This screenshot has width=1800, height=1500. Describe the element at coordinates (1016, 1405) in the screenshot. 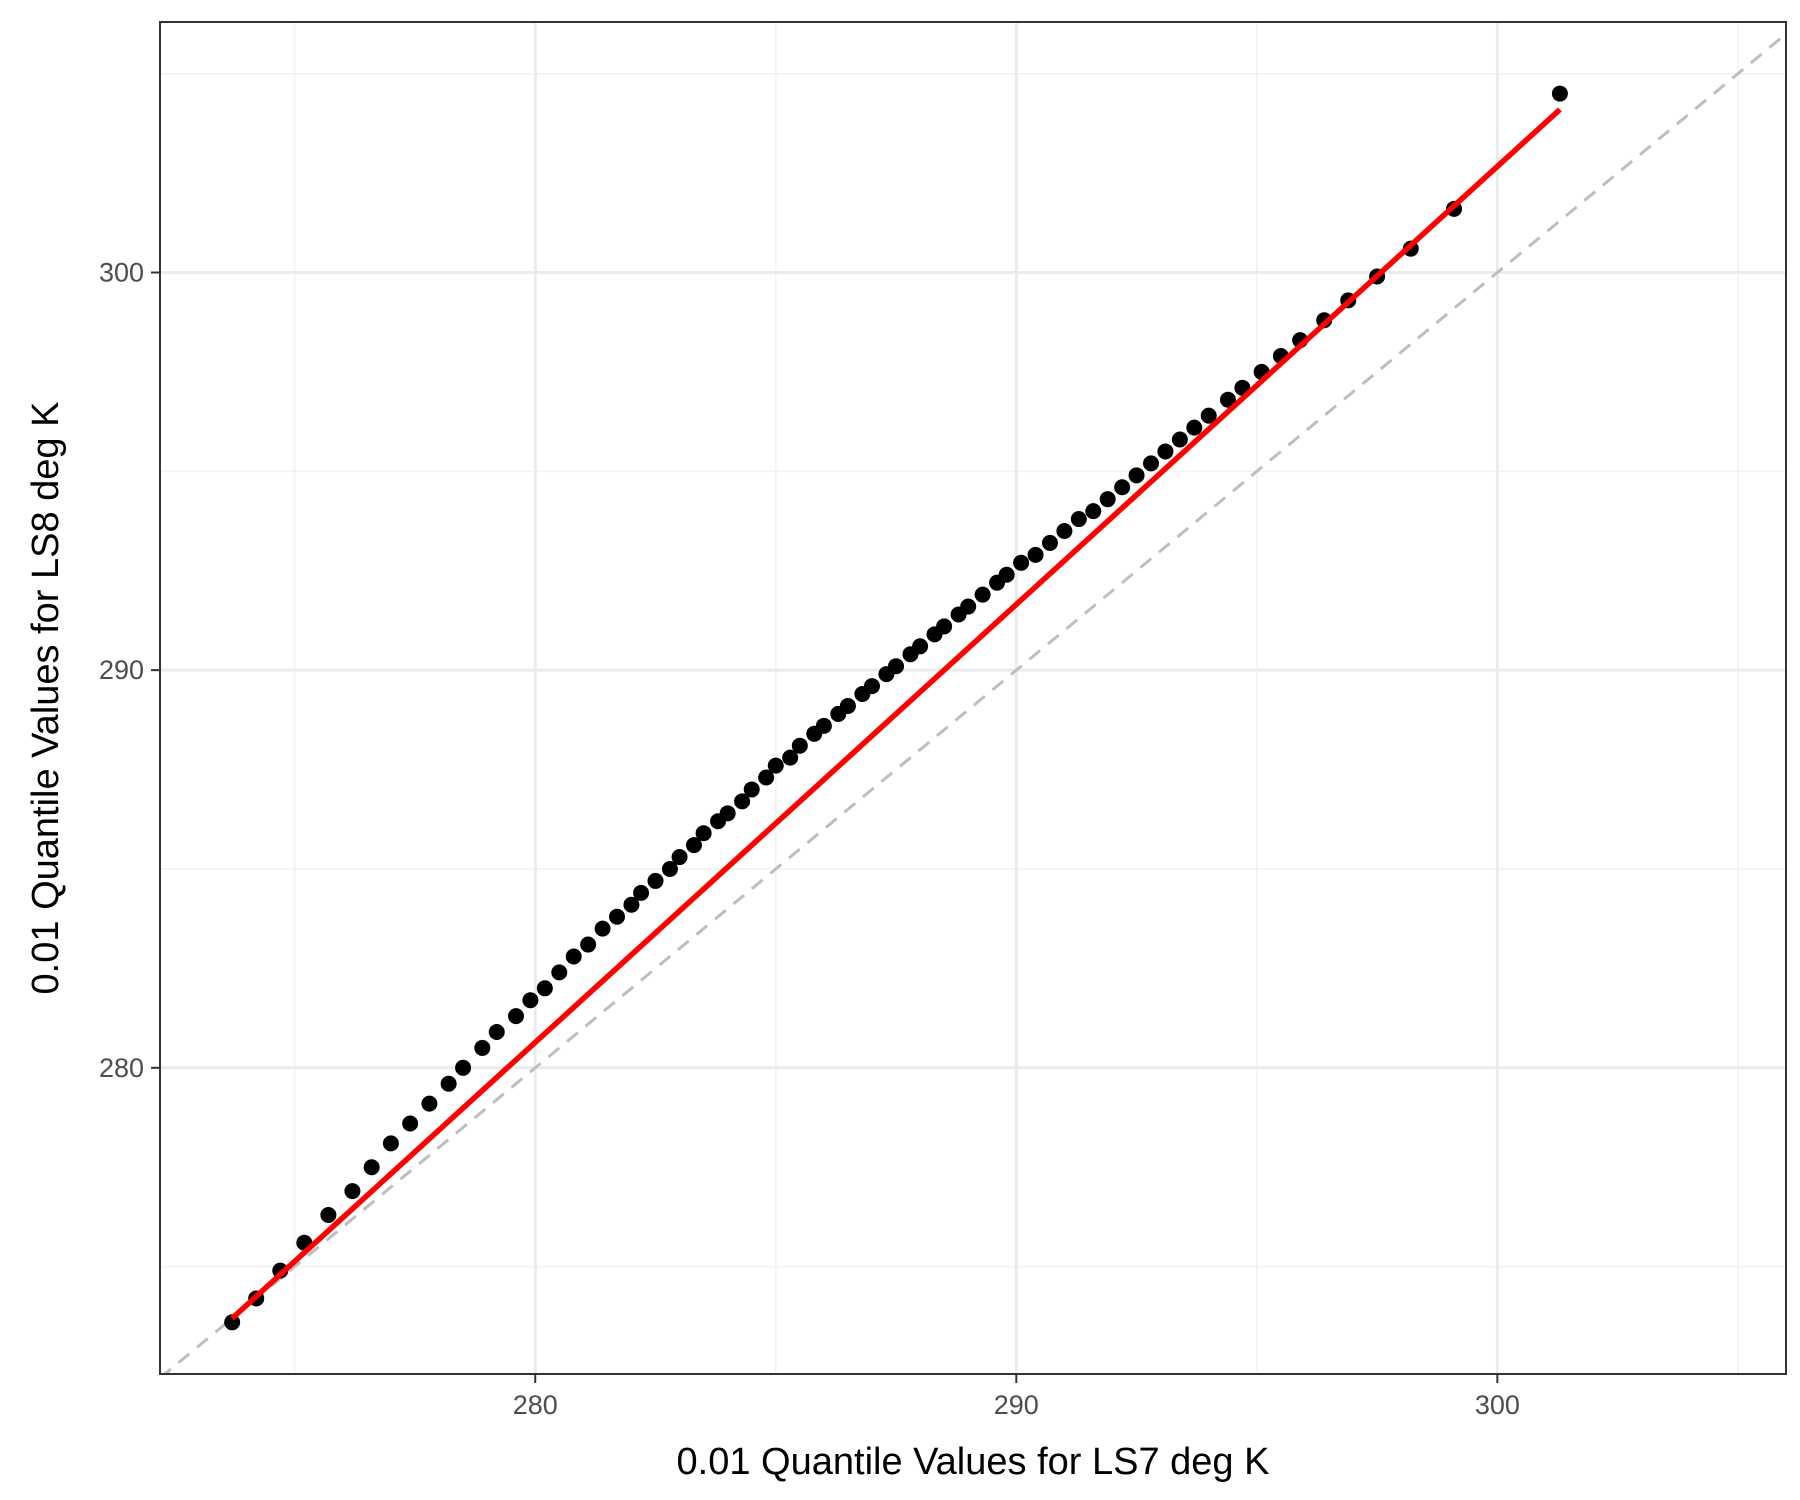

I see `x-tick-label: 290` at that location.